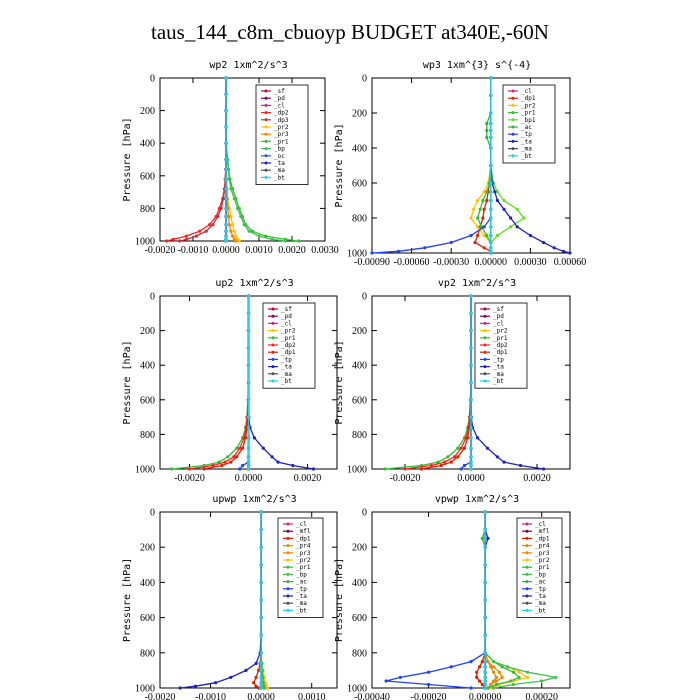 The width and height of the screenshot is (700, 700). Describe the element at coordinates (127, 382) in the screenshot. I see `y-axis-label: Pressure [hPa]` at that location.